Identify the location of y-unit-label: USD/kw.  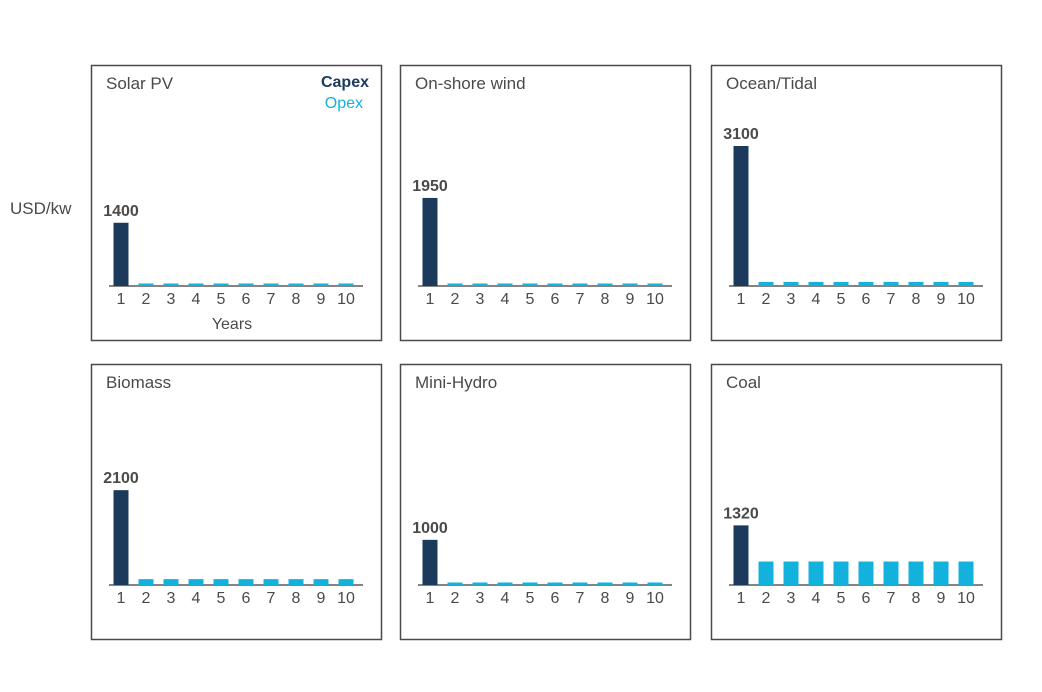
(41, 208).